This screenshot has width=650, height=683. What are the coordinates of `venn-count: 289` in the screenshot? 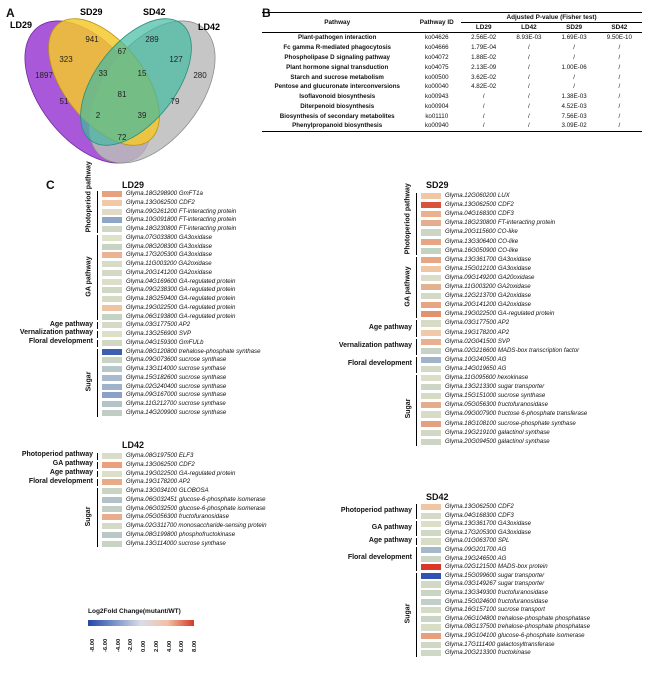 It's located at (152, 39).